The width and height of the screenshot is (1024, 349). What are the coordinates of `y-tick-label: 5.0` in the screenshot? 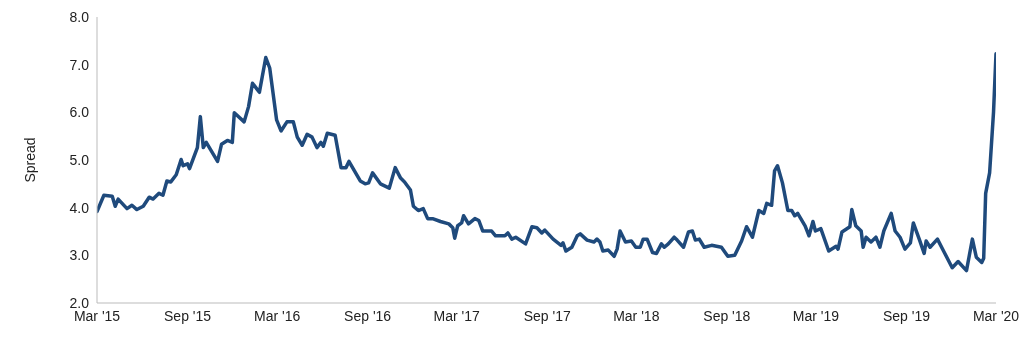 It's located at (79, 159).